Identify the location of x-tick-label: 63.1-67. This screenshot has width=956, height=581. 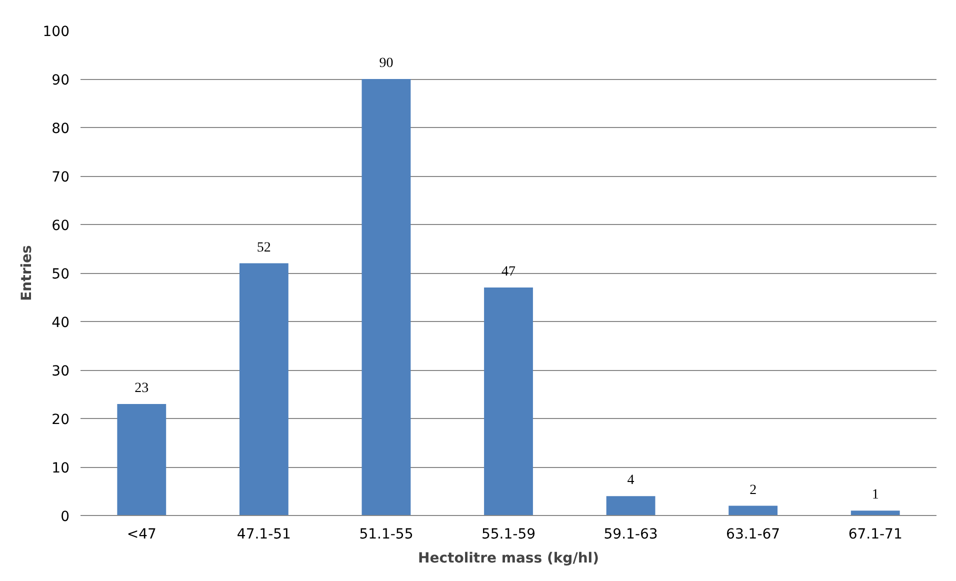
(753, 534).